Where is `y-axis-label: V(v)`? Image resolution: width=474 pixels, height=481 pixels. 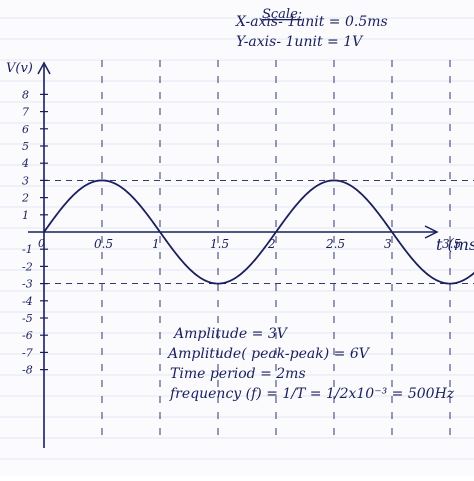
y-axis-label: V(v) is located at coordinates (19, 68).